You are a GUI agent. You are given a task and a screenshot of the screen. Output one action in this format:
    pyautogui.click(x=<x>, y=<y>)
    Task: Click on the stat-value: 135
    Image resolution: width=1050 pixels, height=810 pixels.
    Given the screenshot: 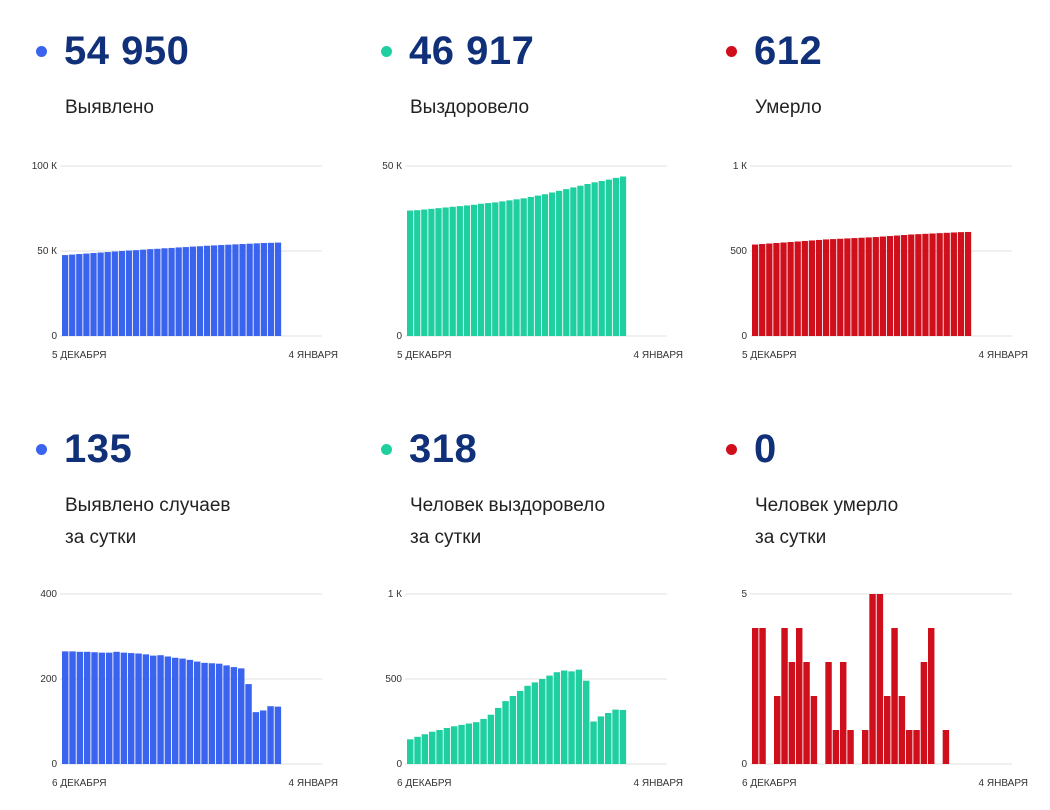 What is the action you would take?
    pyautogui.click(x=98, y=449)
    